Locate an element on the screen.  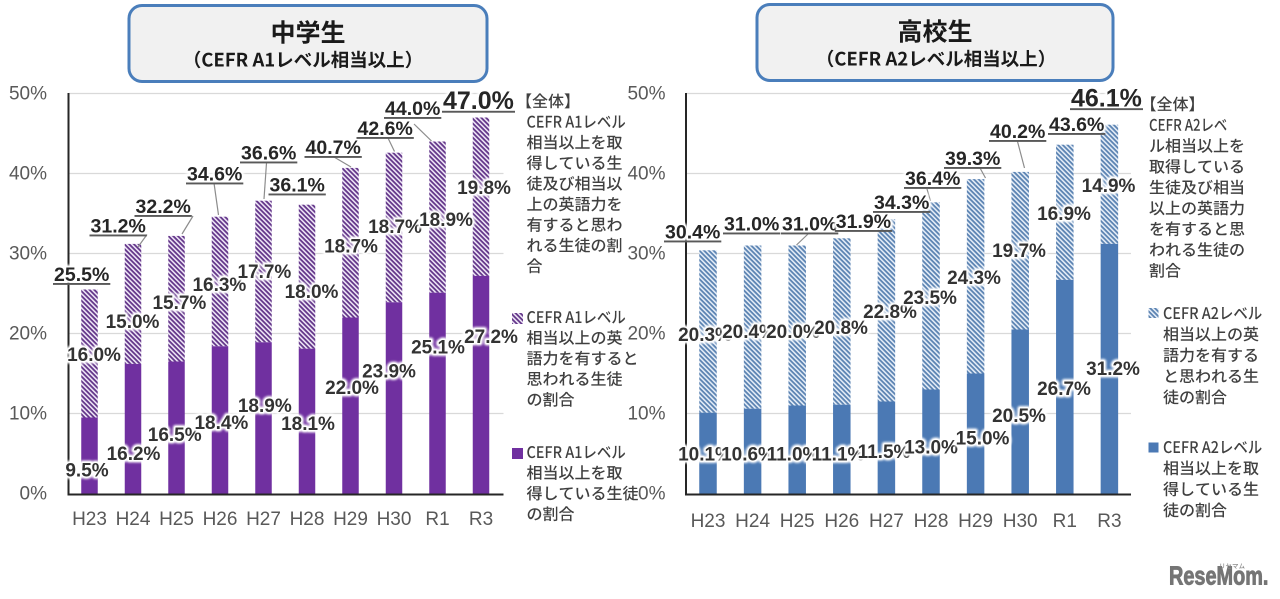
svg-text: 20.5% is located at coordinates (1019, 416).